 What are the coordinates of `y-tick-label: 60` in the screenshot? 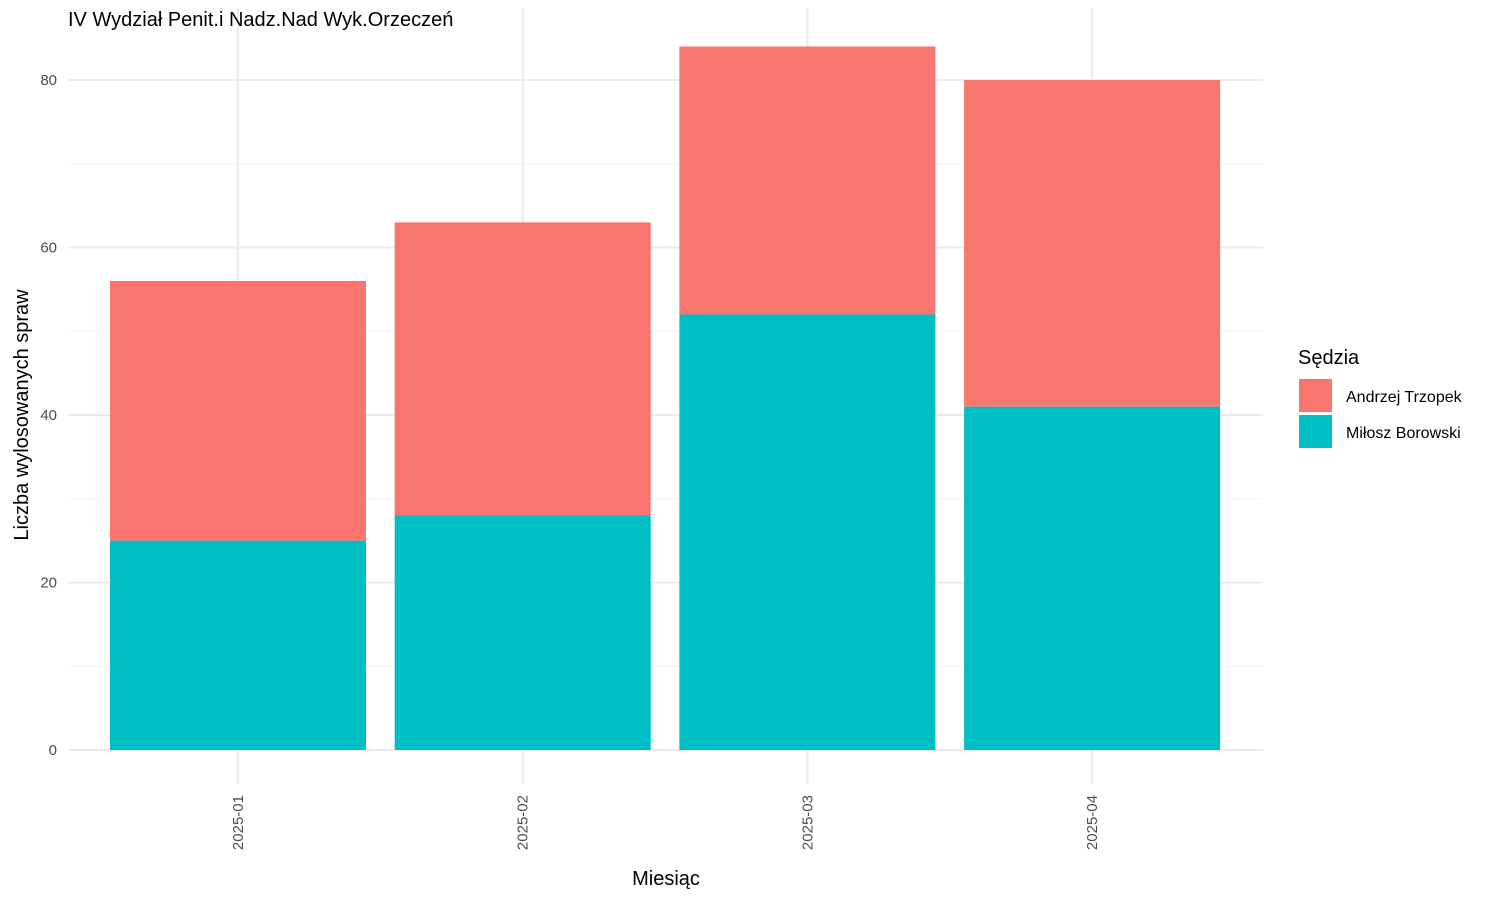 It's located at (48, 248).